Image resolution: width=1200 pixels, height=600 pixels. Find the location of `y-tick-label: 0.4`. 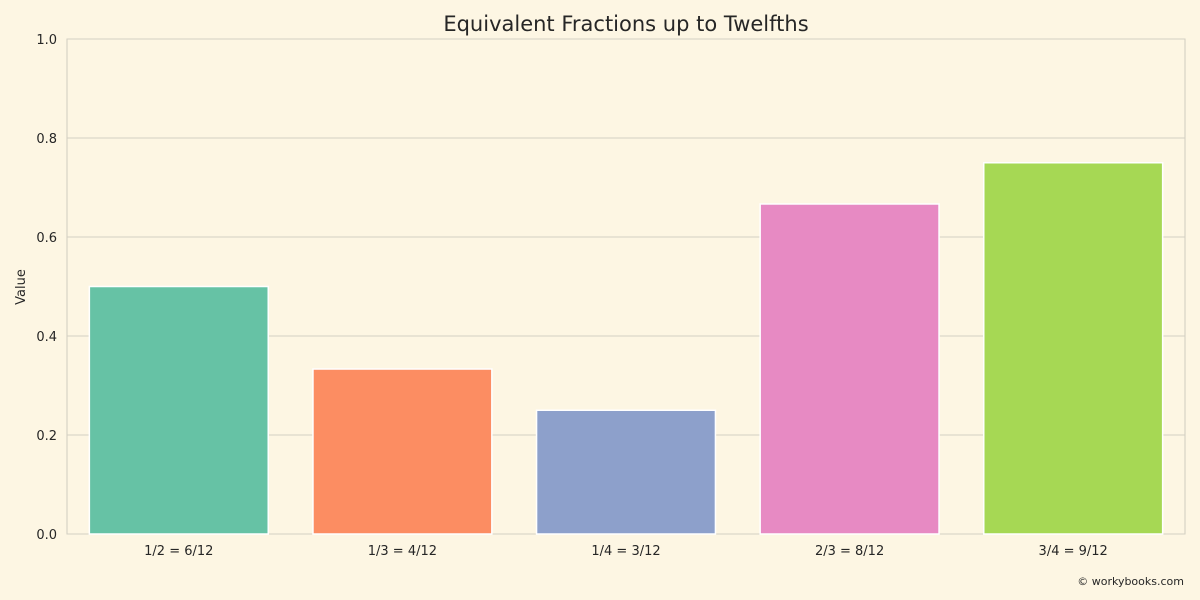

y-tick-label: 0.4 is located at coordinates (46, 337).